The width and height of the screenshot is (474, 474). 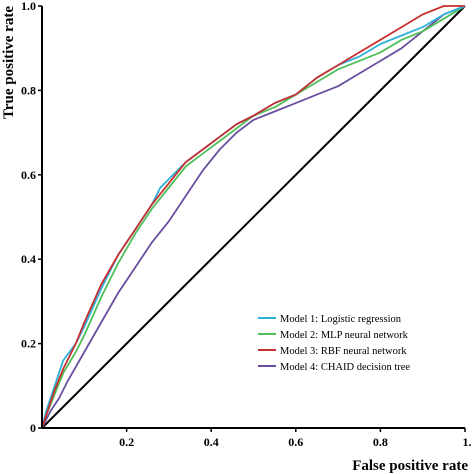 I want to click on legend-label-model-4: Model 4: CHAID decision tree, so click(x=345, y=367).